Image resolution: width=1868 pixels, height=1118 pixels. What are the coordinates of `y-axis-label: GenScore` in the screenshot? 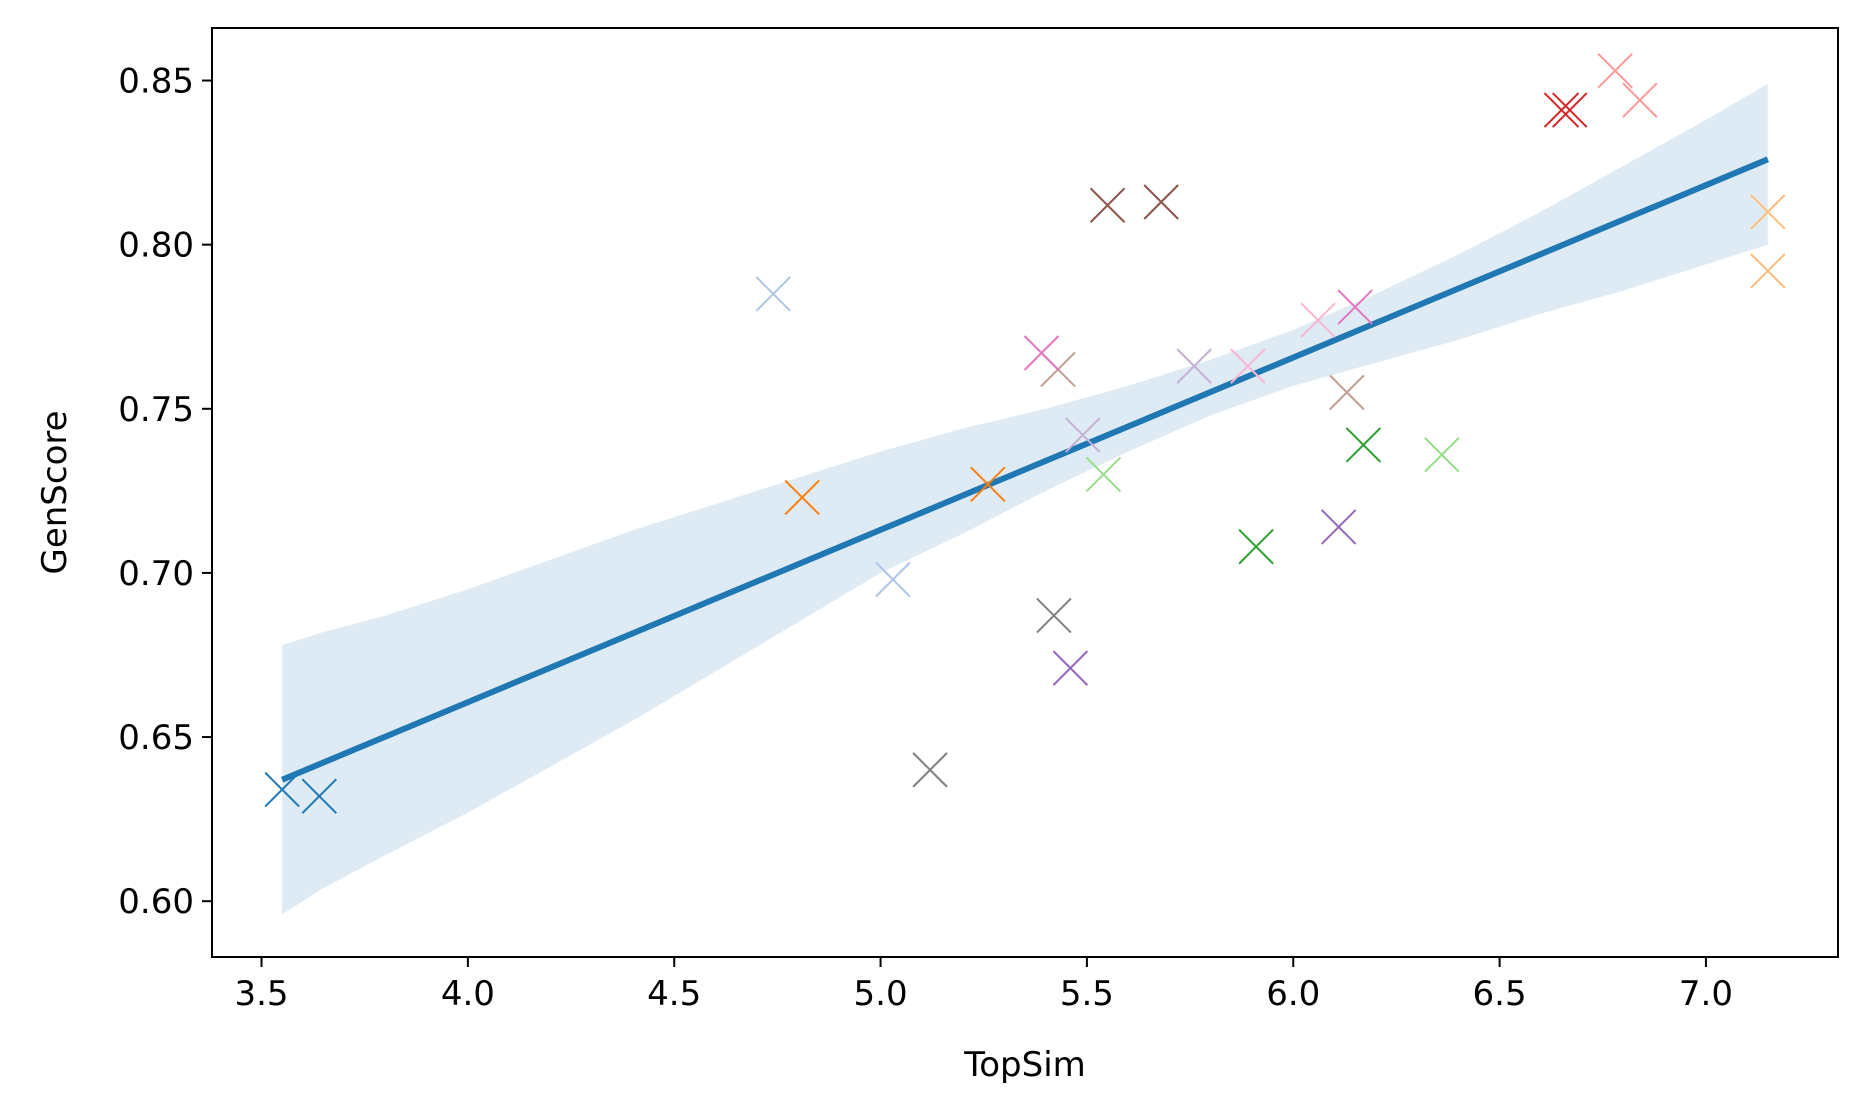 It's located at (55, 492).